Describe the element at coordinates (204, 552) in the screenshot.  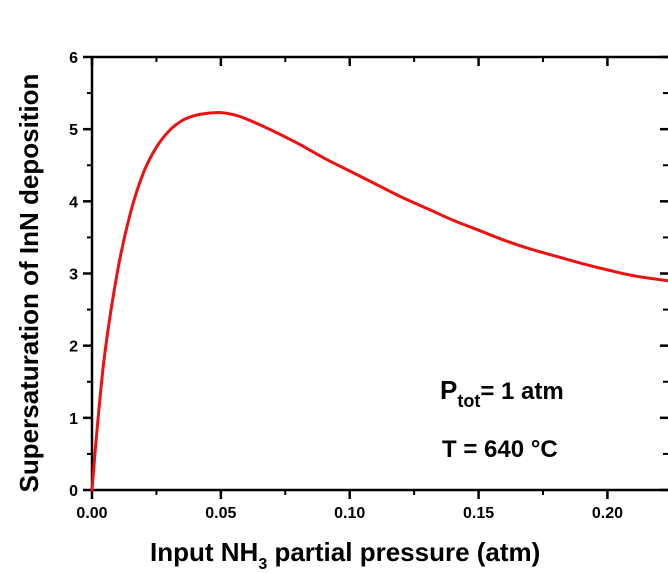
I see `x-axis-title-pre: Input NH` at that location.